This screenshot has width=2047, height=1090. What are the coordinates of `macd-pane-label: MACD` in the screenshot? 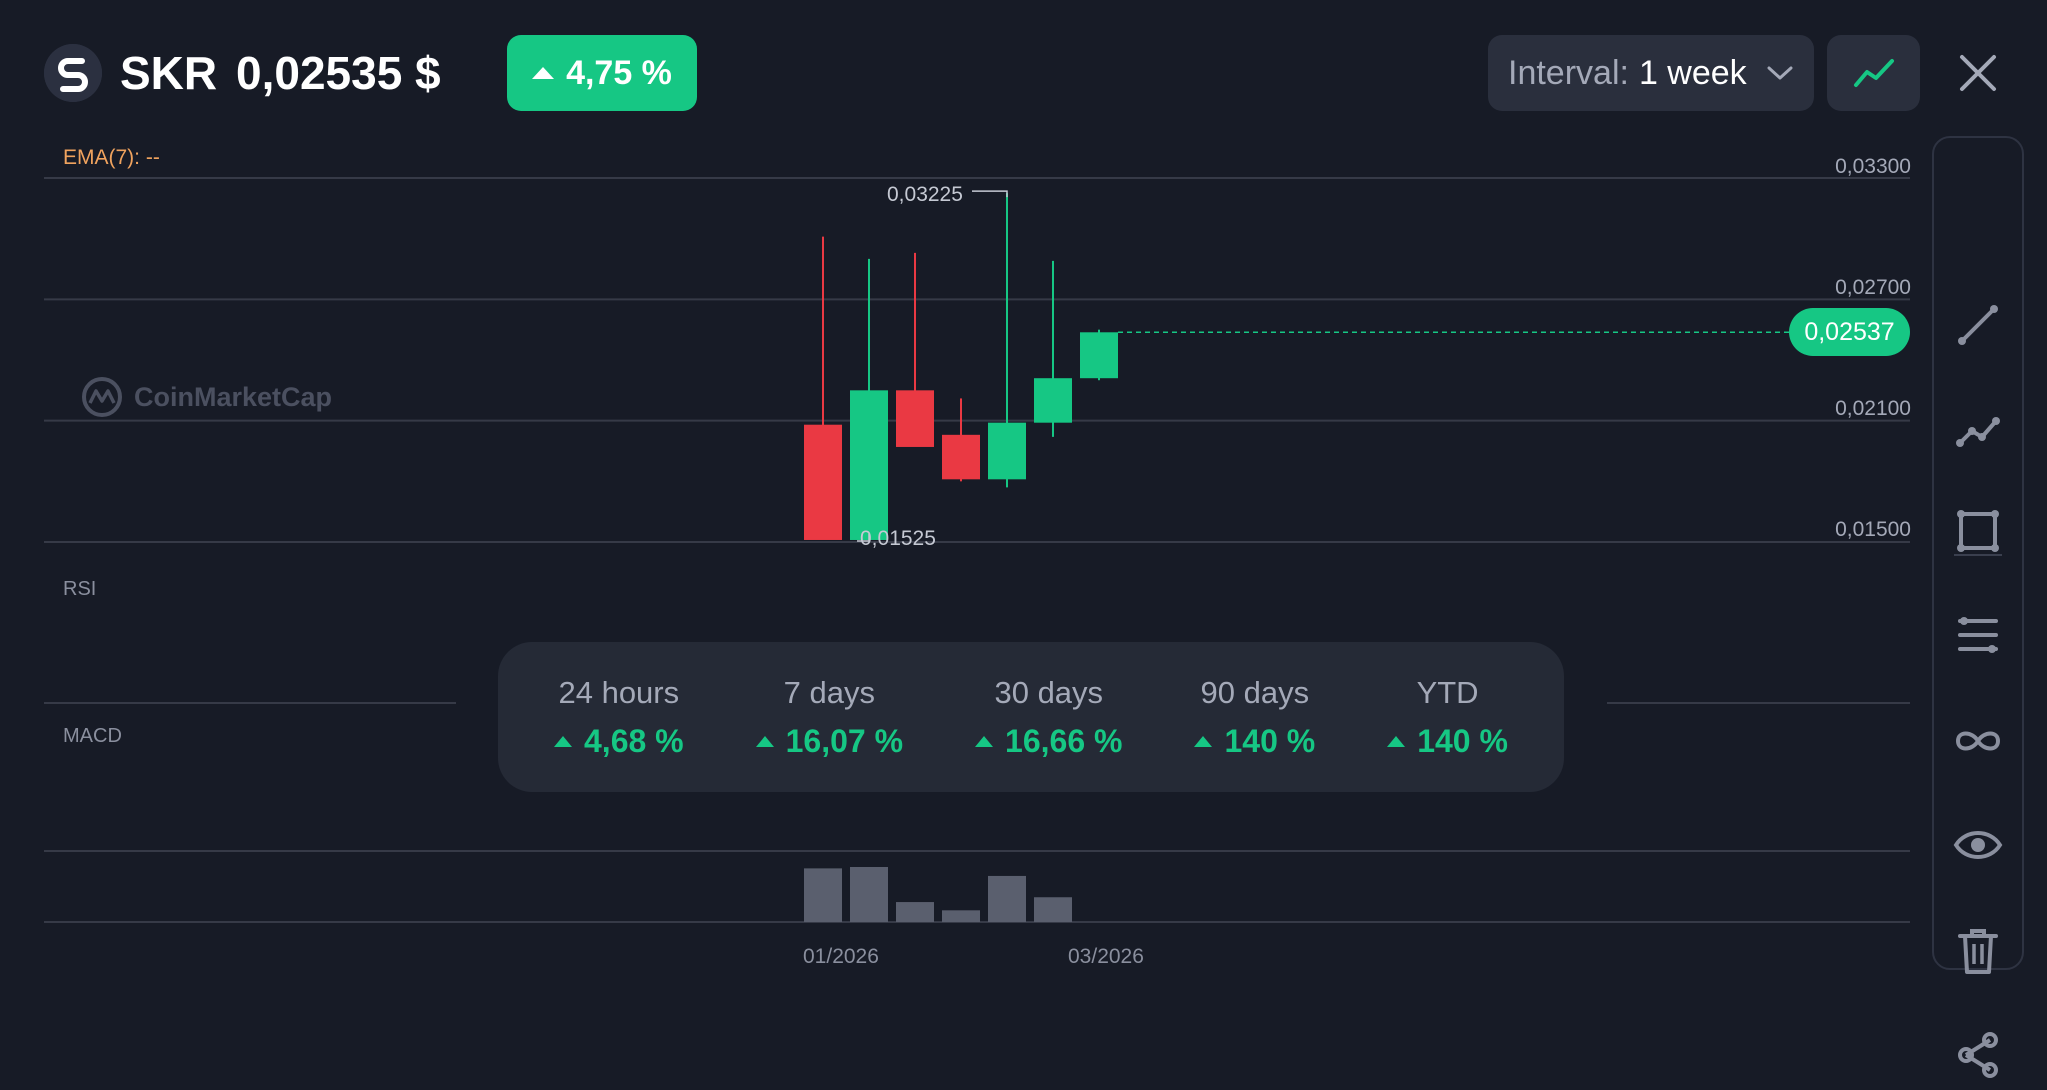 It's located at (92, 736).